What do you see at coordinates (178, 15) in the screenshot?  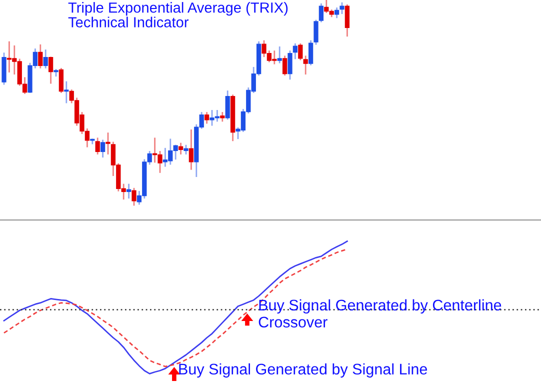 I see `text: Triple Exponential Average (TRIX) Technical Indicator` at bounding box center [178, 15].